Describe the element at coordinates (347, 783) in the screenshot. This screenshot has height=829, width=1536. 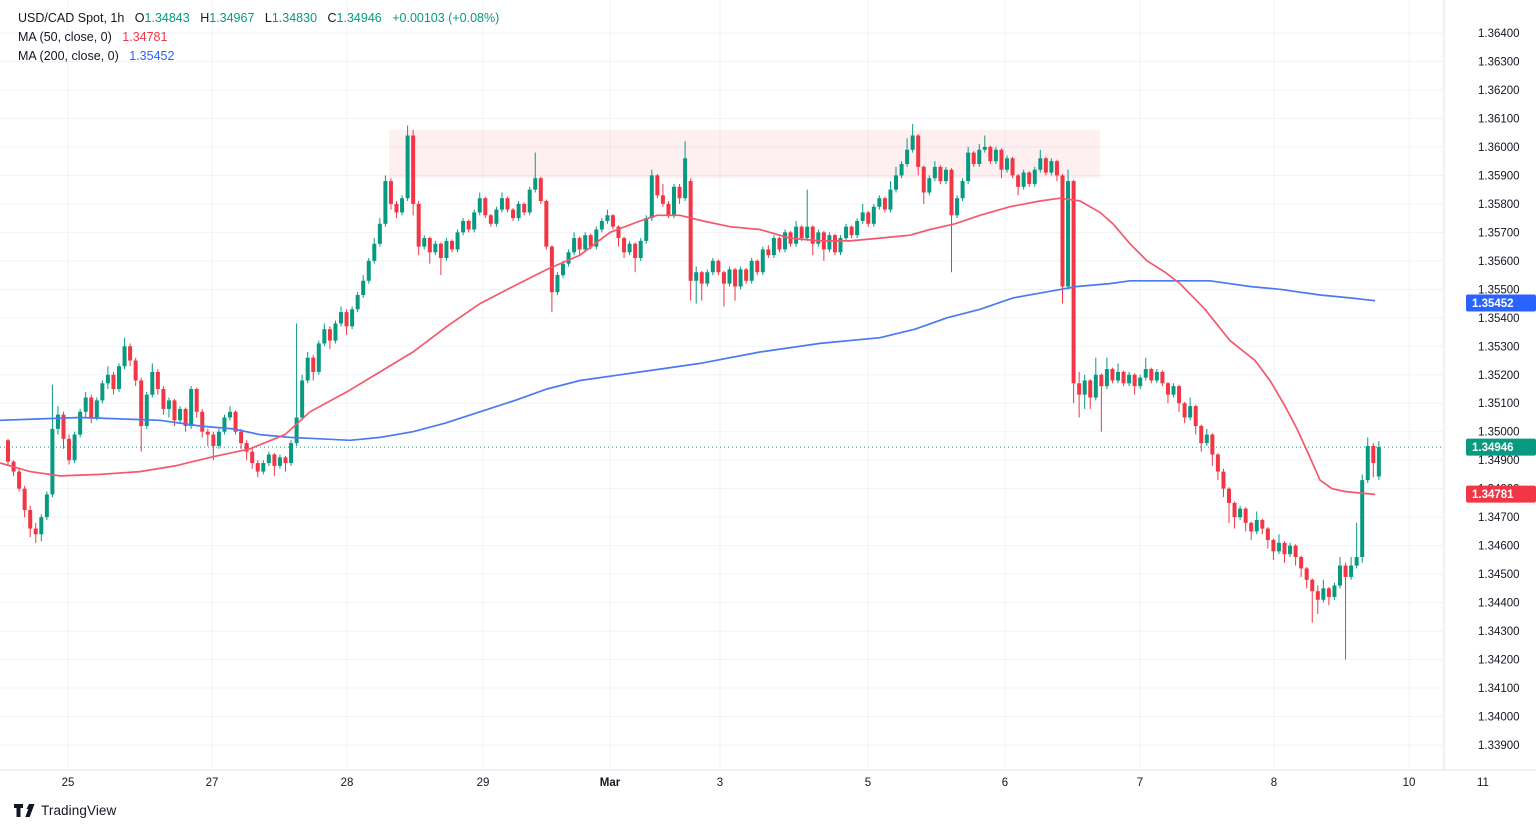
I see `svg-text: 28` at that location.